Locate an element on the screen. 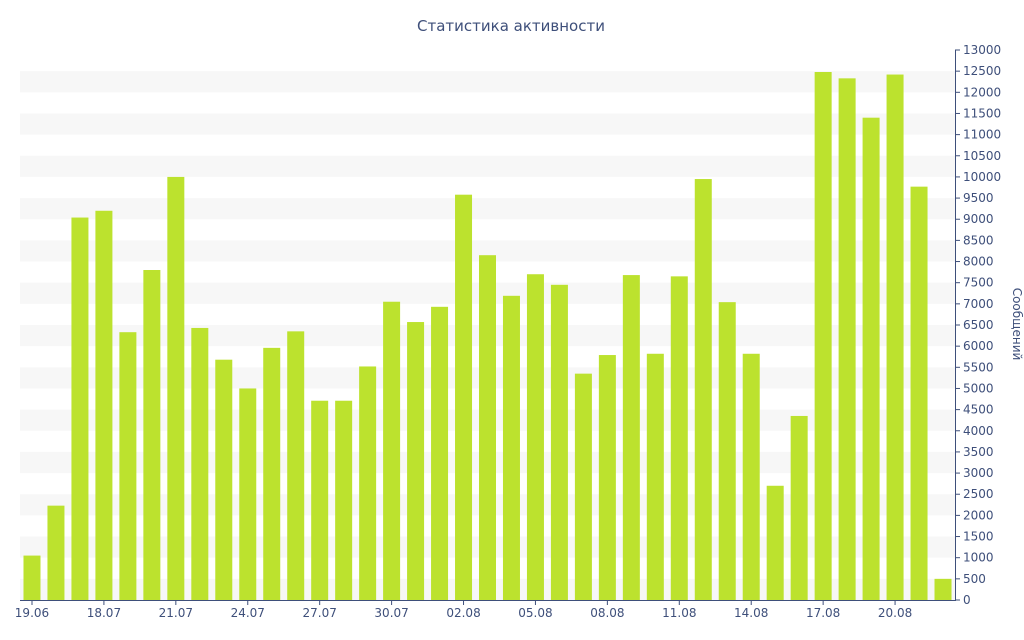  y-tick-label: 9500 is located at coordinates (978, 198).